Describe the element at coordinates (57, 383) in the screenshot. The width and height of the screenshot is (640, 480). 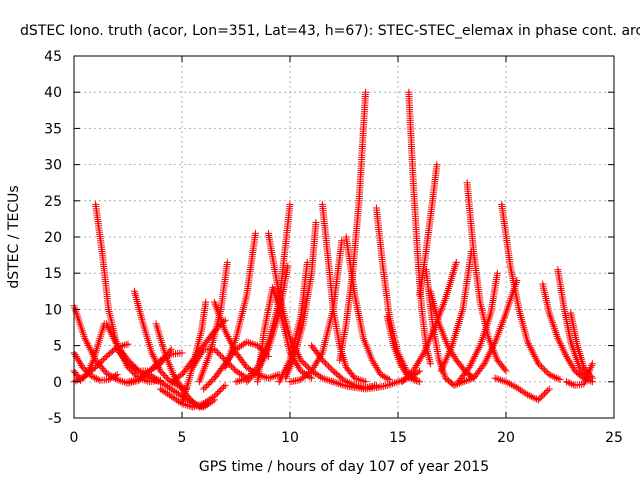
I see `y-tick-label: 0` at that location.